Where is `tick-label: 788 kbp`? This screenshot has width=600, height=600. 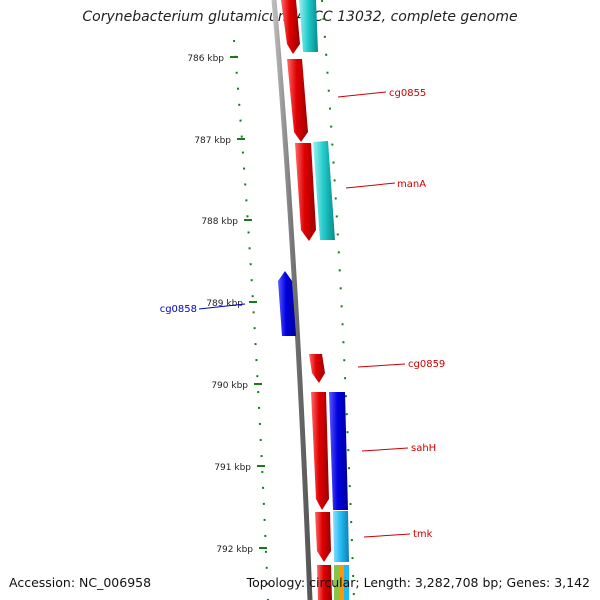
tick-label: 788 kbp is located at coordinates (219, 222).